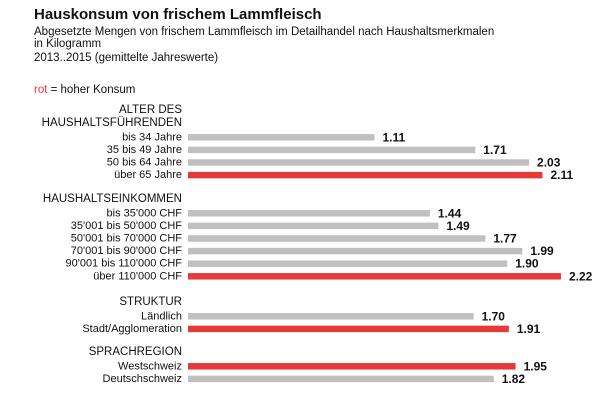 This screenshot has width=606, height=402. Describe the element at coordinates (536, 366) in the screenshot. I see `value-label: 1.95` at that location.